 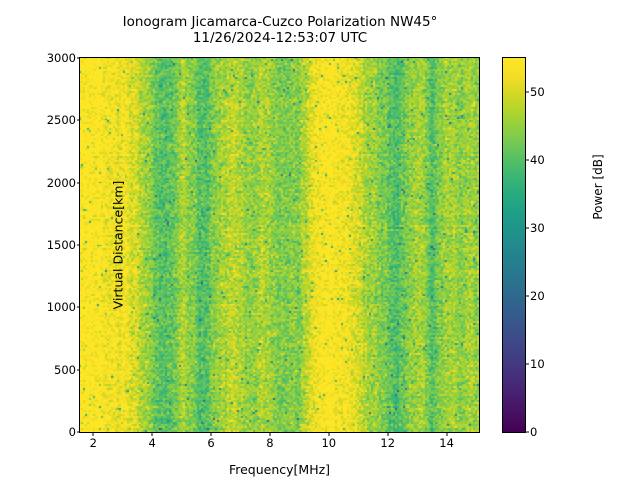 What do you see at coordinates (598, 187) in the screenshot?
I see `colorbar-label: Power [dB]` at bounding box center [598, 187].